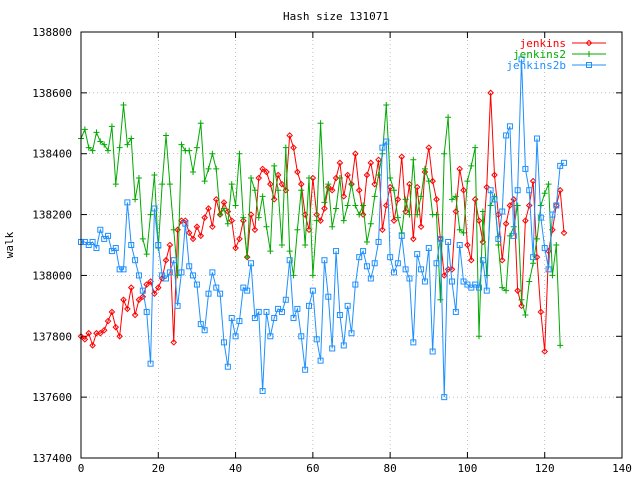  What do you see at coordinates (622, 468) in the screenshot?
I see `x-tick-label: 140` at bounding box center [622, 468].